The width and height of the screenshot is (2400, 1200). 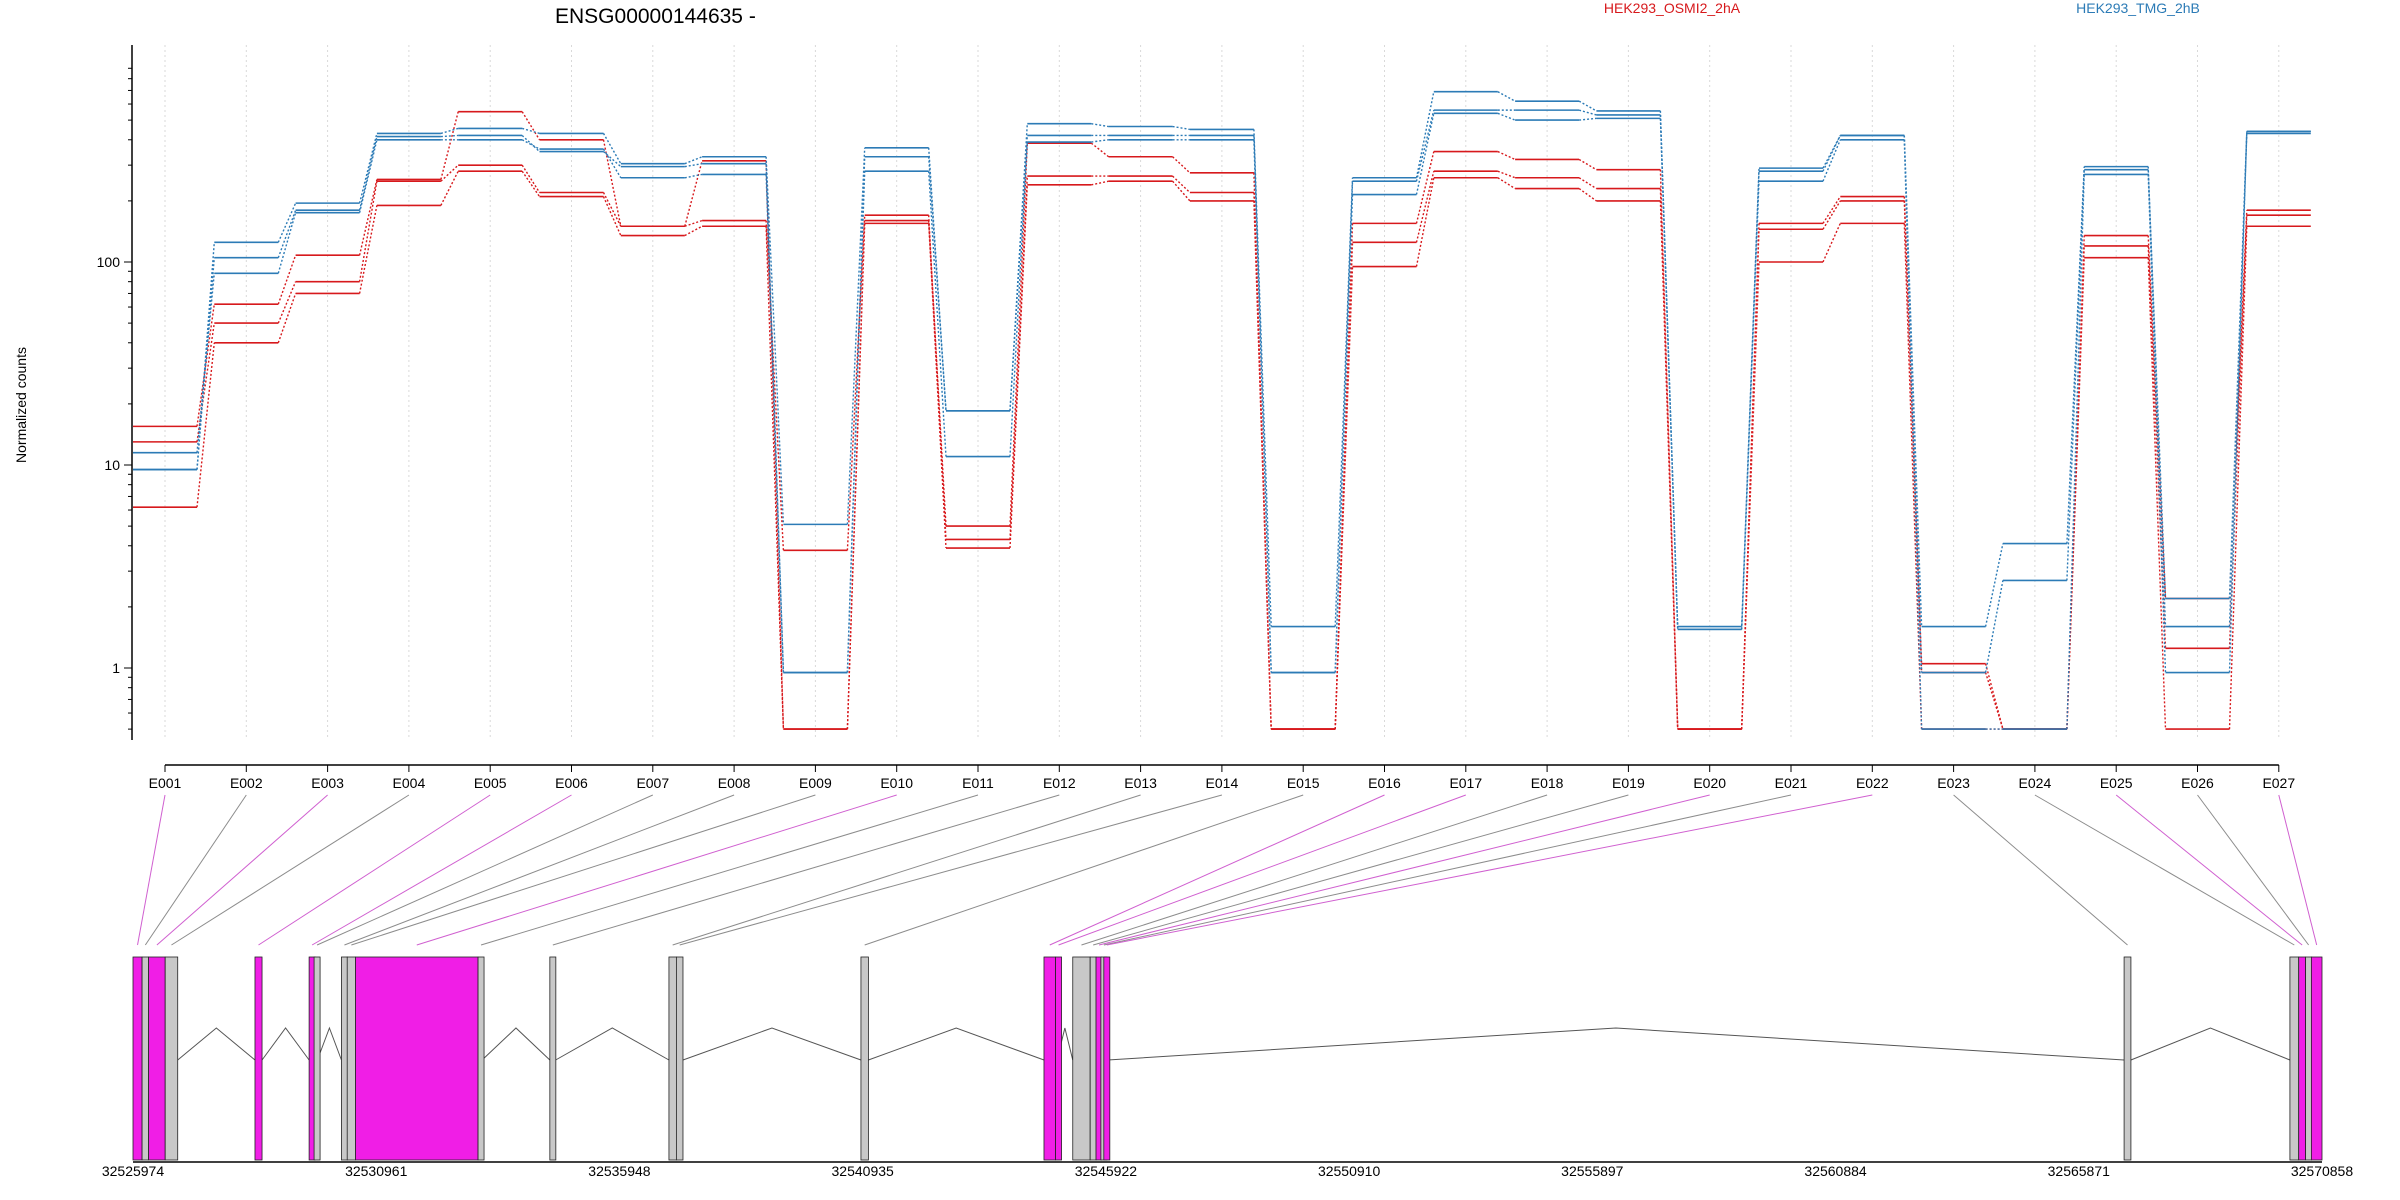 What do you see at coordinates (1081, 1058) in the screenshot?
I see `exon-E018` at bounding box center [1081, 1058].